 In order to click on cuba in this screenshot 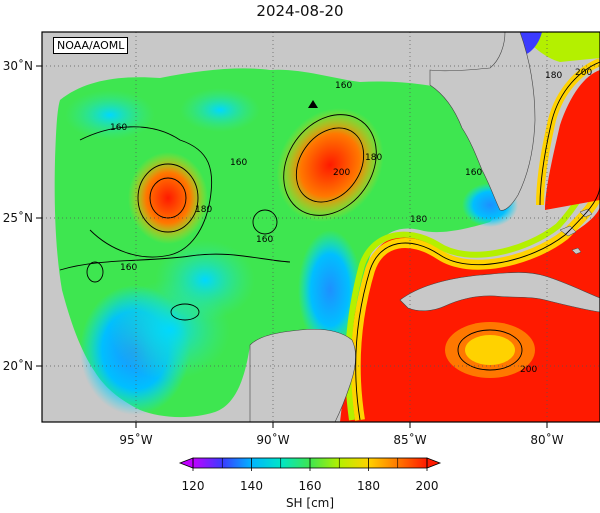, I will do `click(499, 292)`.